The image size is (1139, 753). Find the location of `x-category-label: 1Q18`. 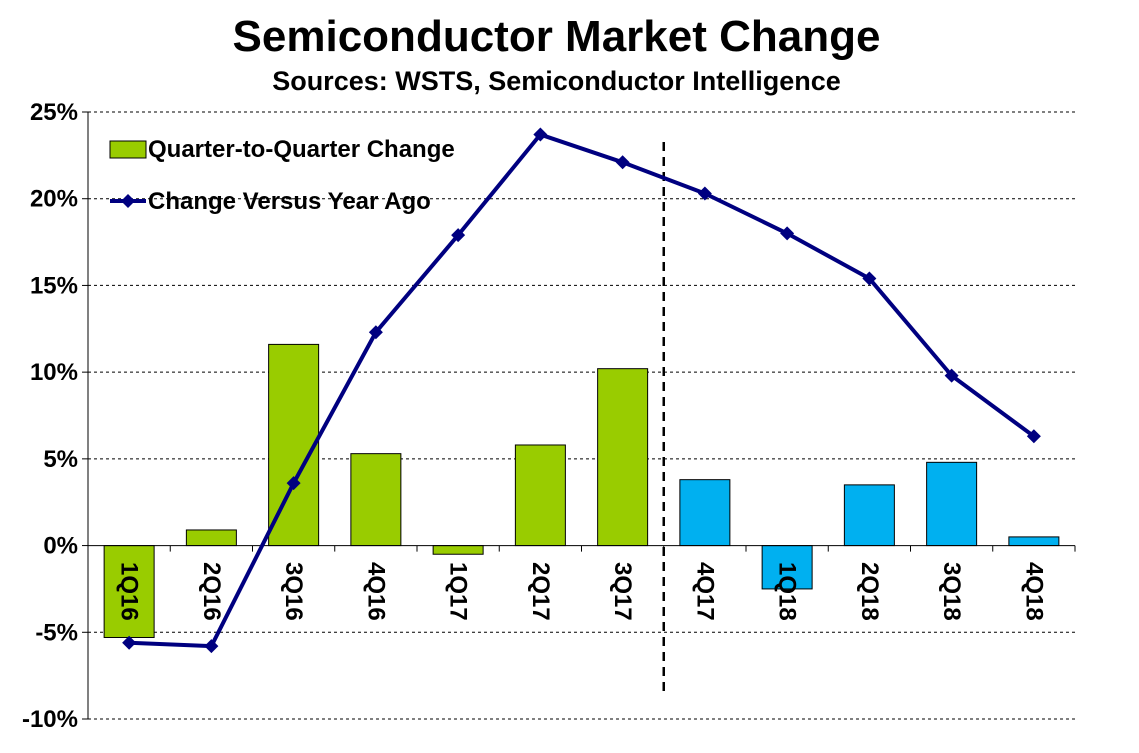

x-category-label: 1Q18 is located at coordinates (787, 591).